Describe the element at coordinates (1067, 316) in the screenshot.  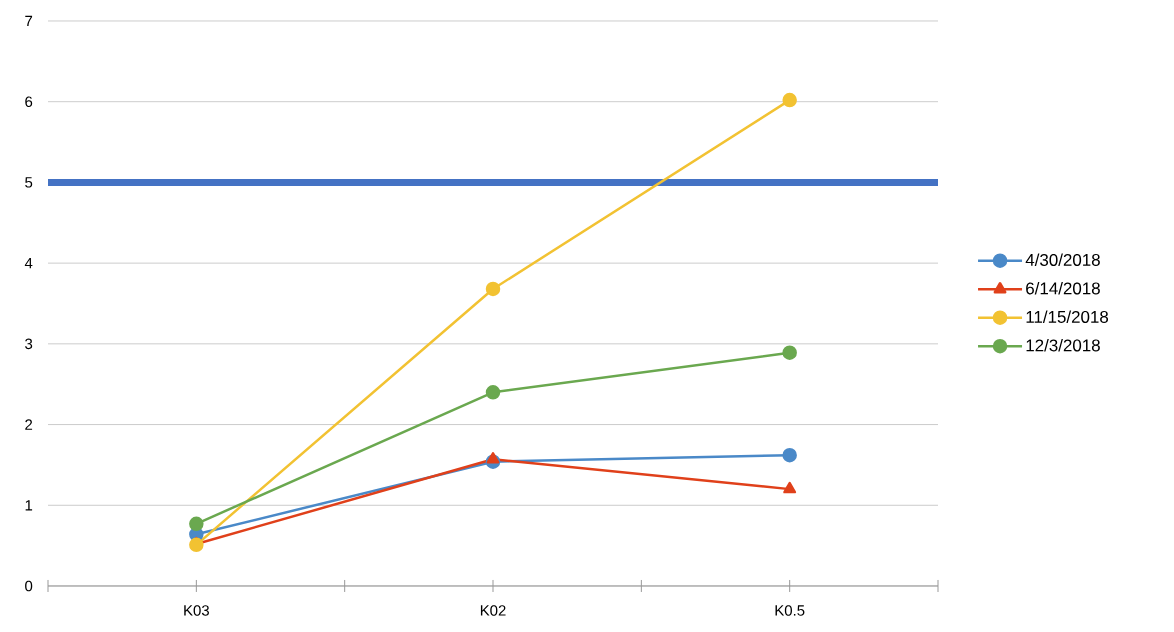
I see `legend-label: 11/15/2018` at that location.